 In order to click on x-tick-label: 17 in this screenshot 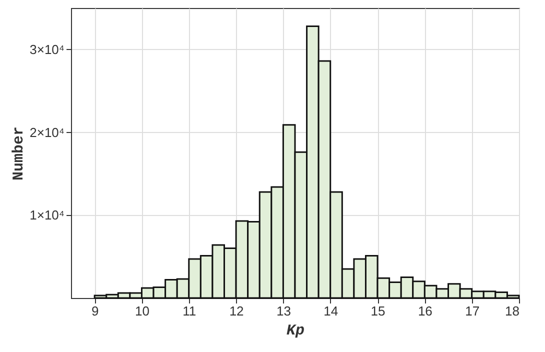, I will do `click(472, 311)`.